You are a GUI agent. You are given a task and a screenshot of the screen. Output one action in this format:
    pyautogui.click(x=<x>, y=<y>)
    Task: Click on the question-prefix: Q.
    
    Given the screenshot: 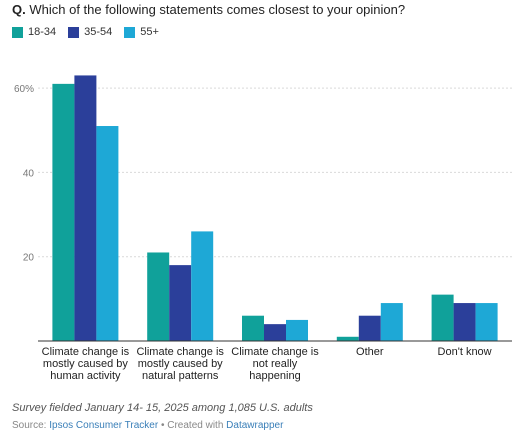 What is the action you would take?
    pyautogui.click(x=19, y=9)
    